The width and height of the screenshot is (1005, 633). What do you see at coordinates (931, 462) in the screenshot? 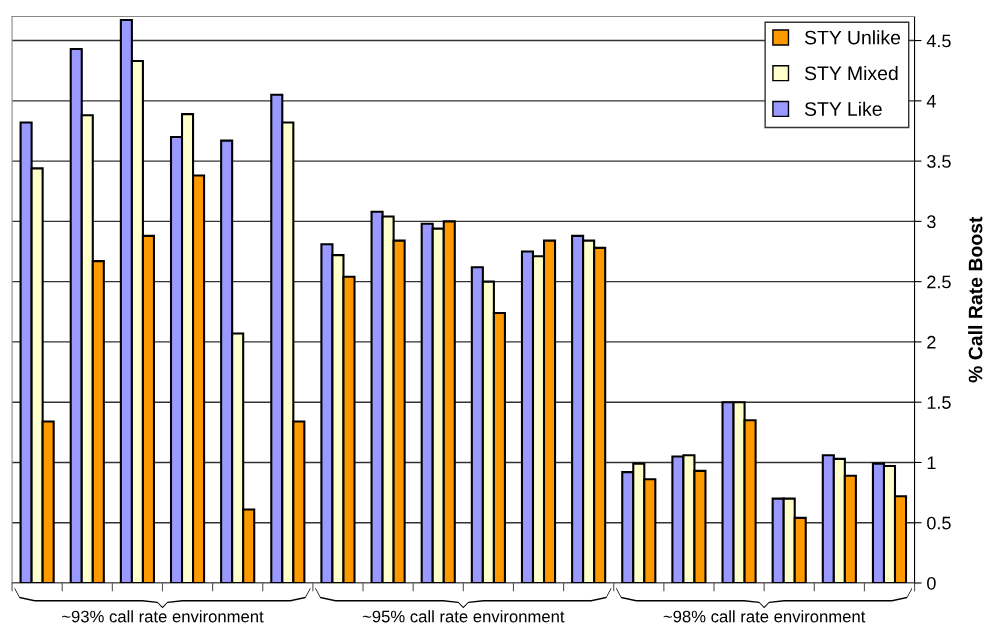
I see `y-tick-label: 1` at bounding box center [931, 462].